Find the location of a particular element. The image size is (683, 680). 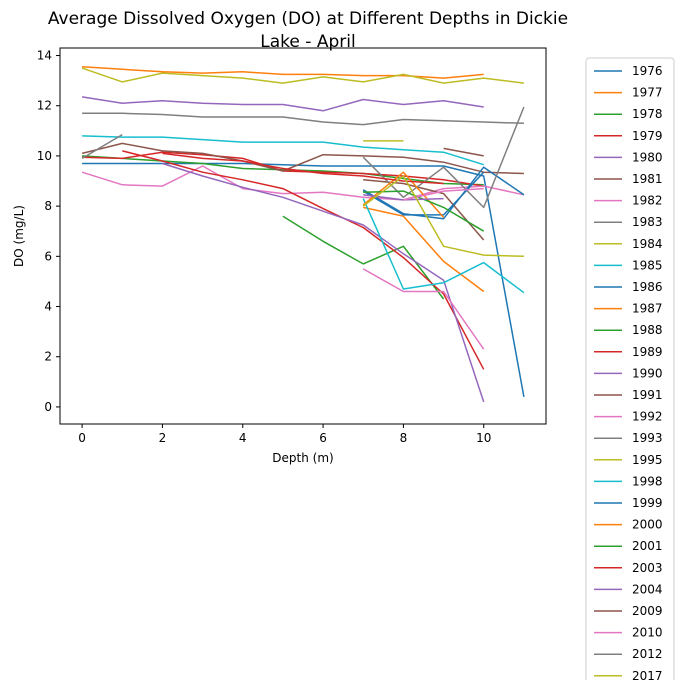

series-line-1977 is located at coordinates (283, 72).